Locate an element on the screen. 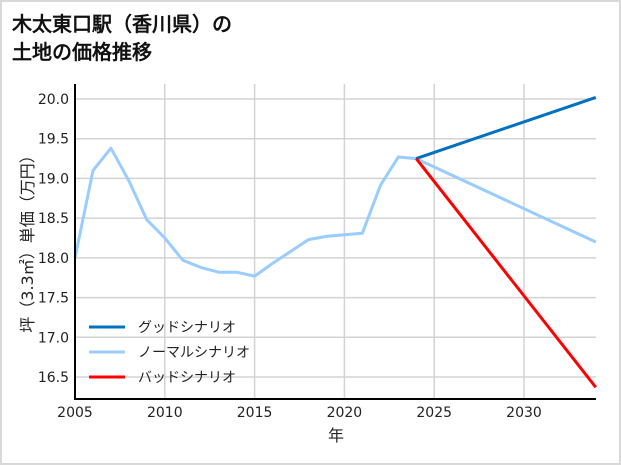 The height and width of the screenshot is (465, 621). x-tick-label: 2020 is located at coordinates (345, 413).